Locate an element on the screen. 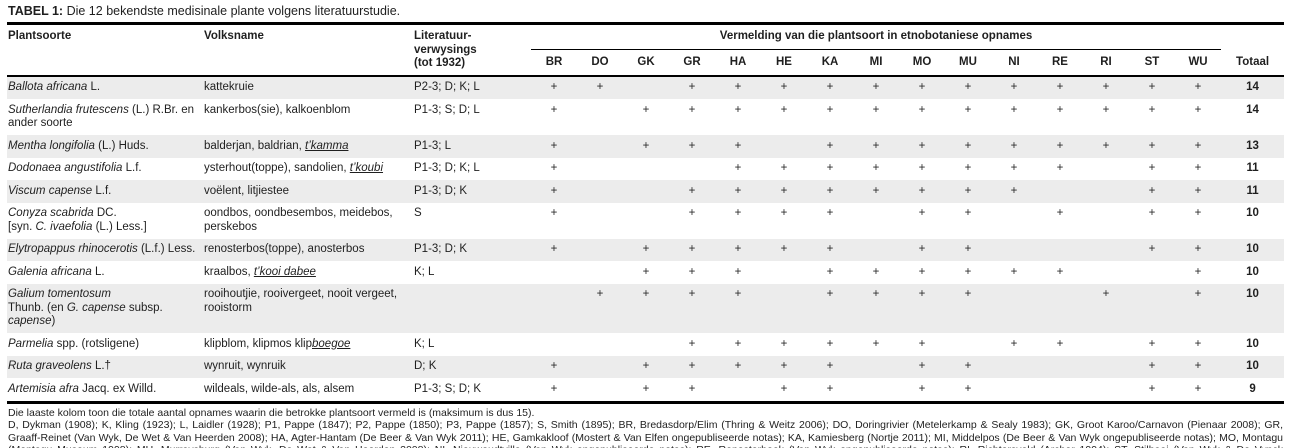  plain-text: (L.) Less.] is located at coordinates (119, 226).